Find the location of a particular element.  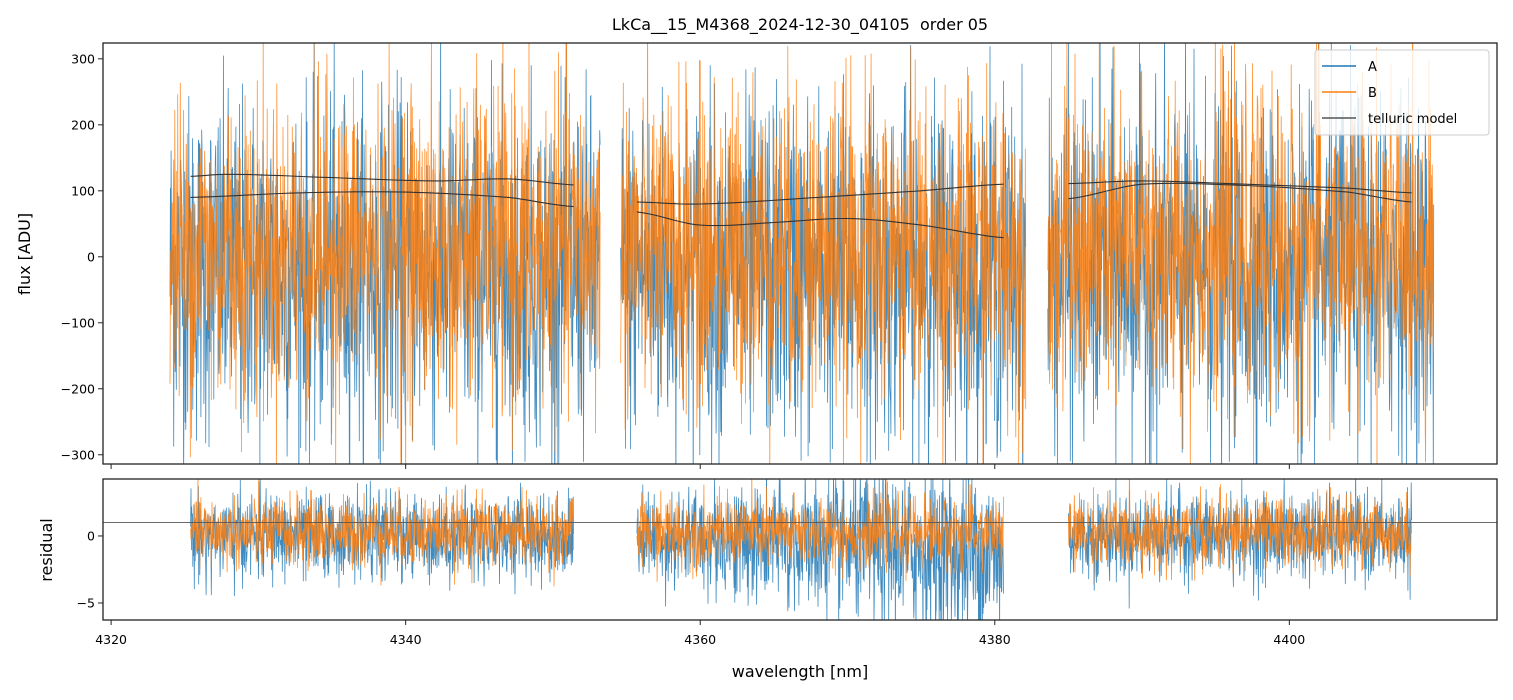

x-tick-label: 4360 is located at coordinates (700, 639).